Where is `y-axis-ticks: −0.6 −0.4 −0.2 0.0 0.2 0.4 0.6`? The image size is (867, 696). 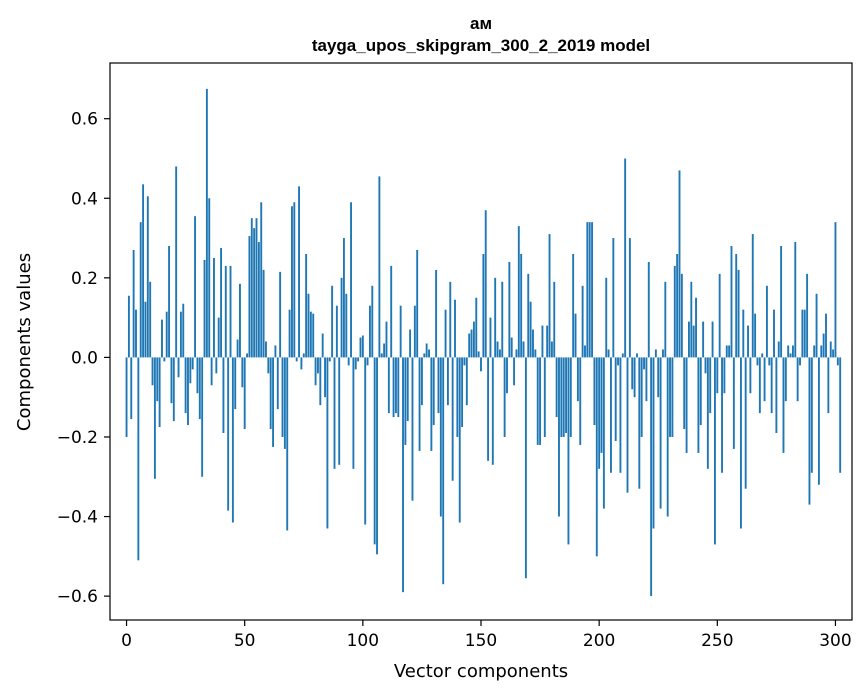
y-axis-ticks: −0.6 −0.4 −0.2 0.0 0.2 0.4 0.6 is located at coordinates (83, 358).